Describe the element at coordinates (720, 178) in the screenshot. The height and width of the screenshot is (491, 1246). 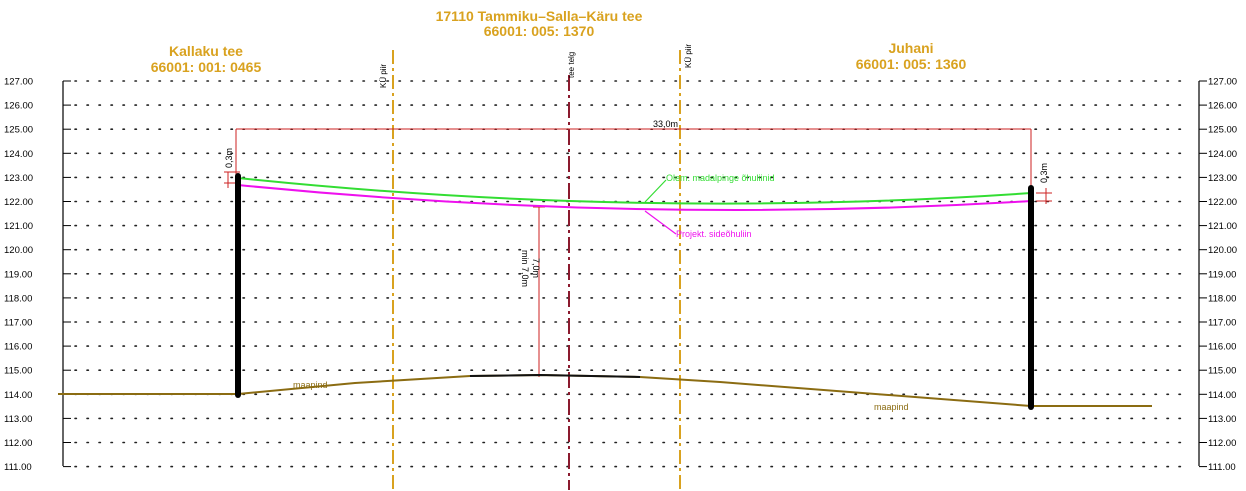
I see `existing-line-label: Olem. madalpinge õhuliinid` at that location.